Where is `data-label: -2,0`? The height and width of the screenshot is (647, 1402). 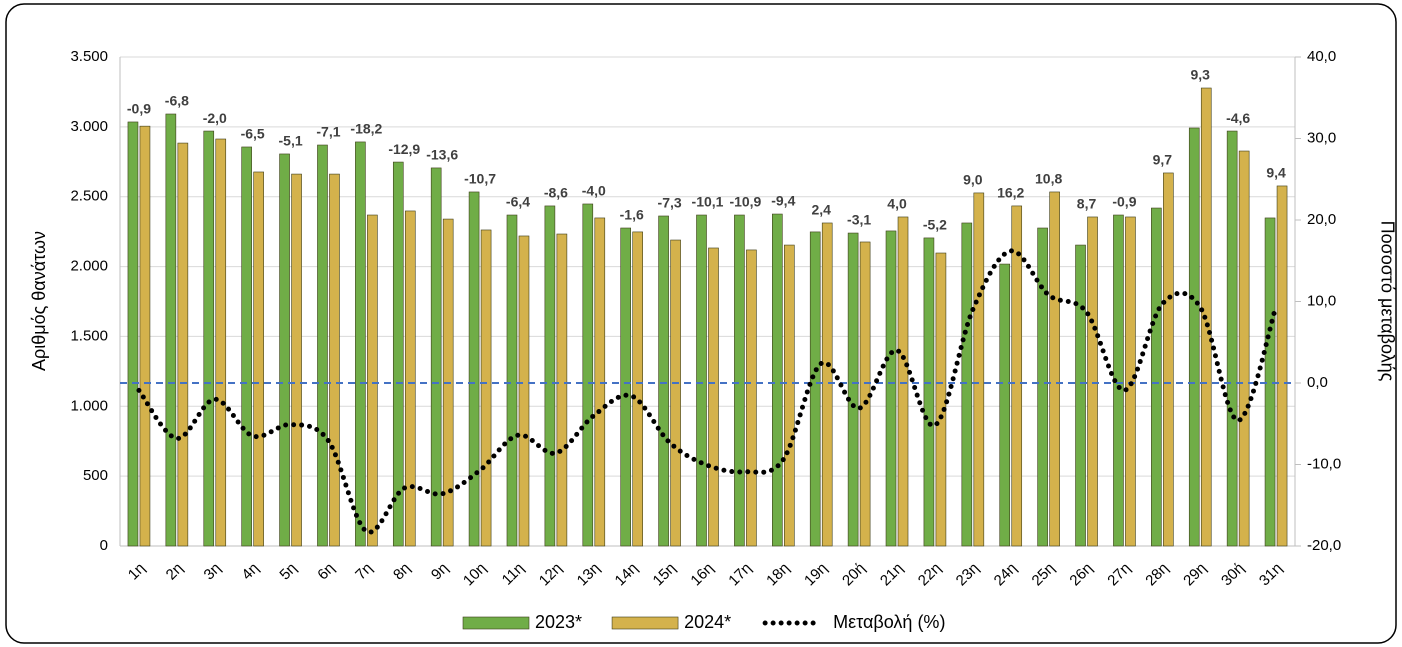 data-label: -2,0 is located at coordinates (215, 118).